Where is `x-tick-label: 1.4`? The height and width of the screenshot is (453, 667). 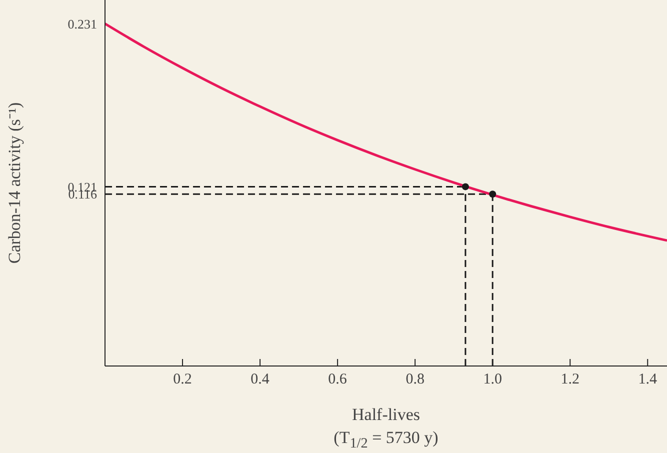 x-tick-label: 1.4 is located at coordinates (648, 380).